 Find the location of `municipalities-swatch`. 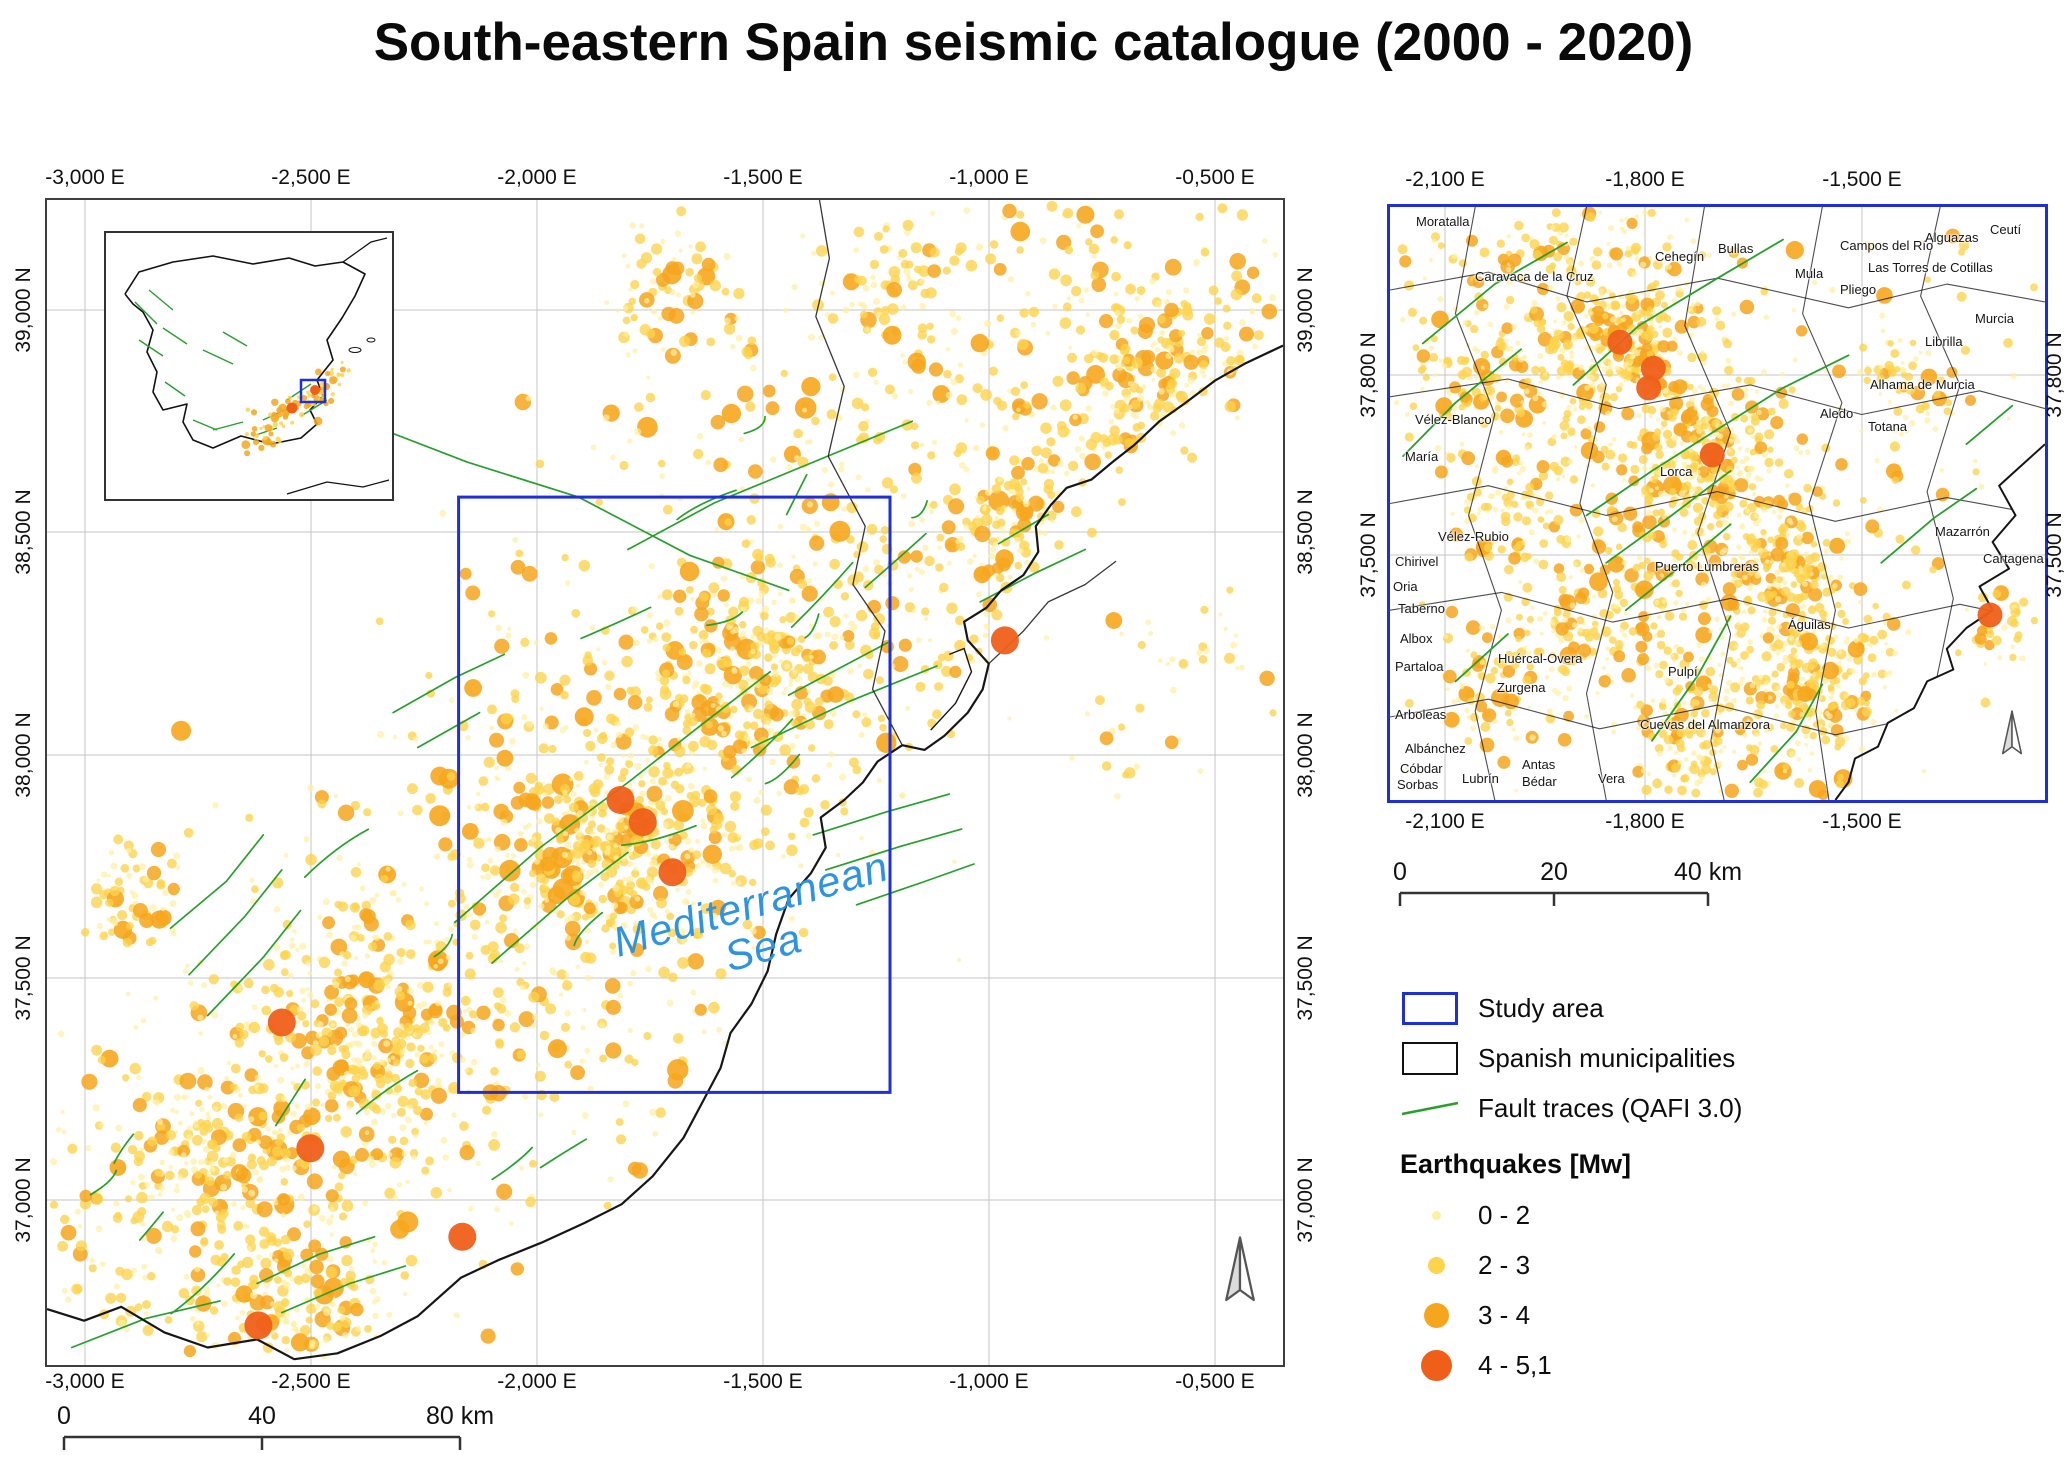

municipalities-swatch is located at coordinates (1430, 1058).